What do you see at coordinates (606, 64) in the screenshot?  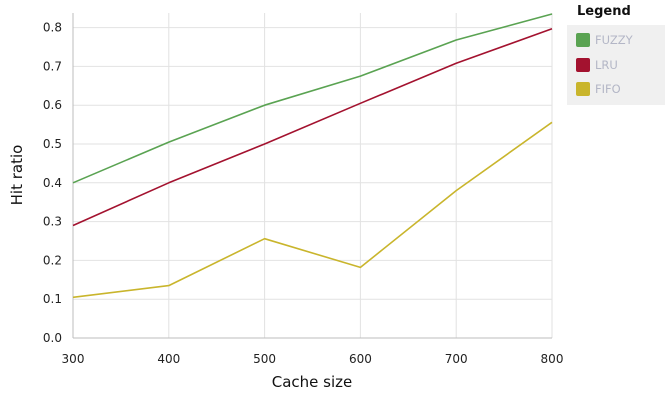 I see `legend-label: LRU` at bounding box center [606, 64].